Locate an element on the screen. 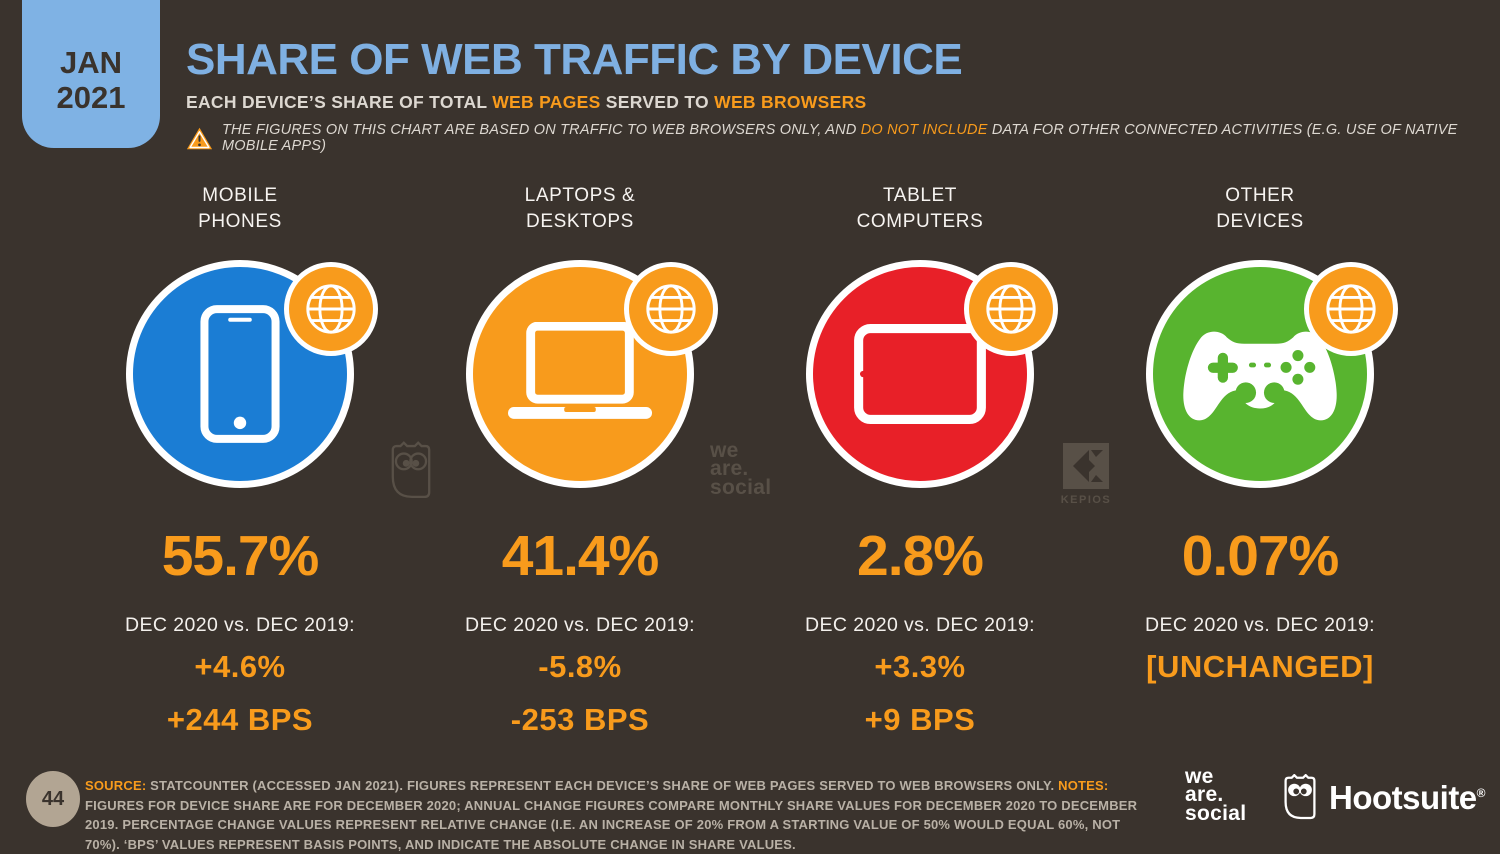  device-circle-mobile is located at coordinates (240, 374).